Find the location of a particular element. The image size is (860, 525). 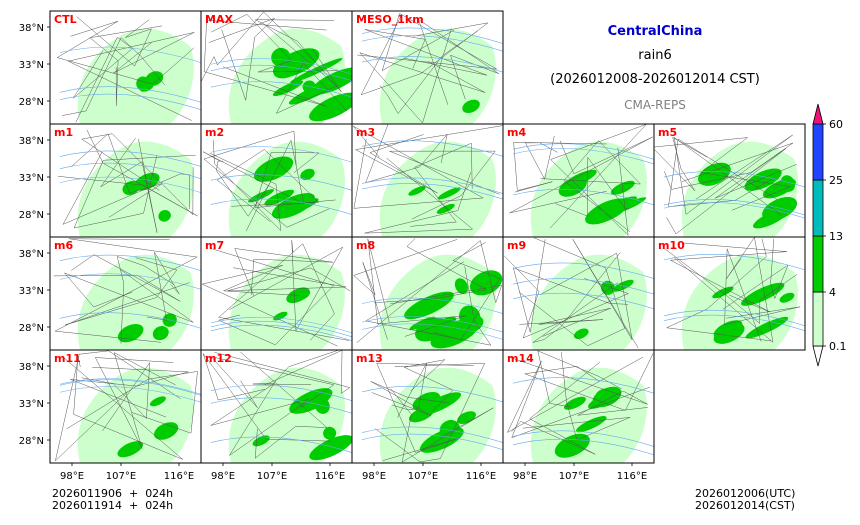

panel-m14 is located at coordinates (578, 406).